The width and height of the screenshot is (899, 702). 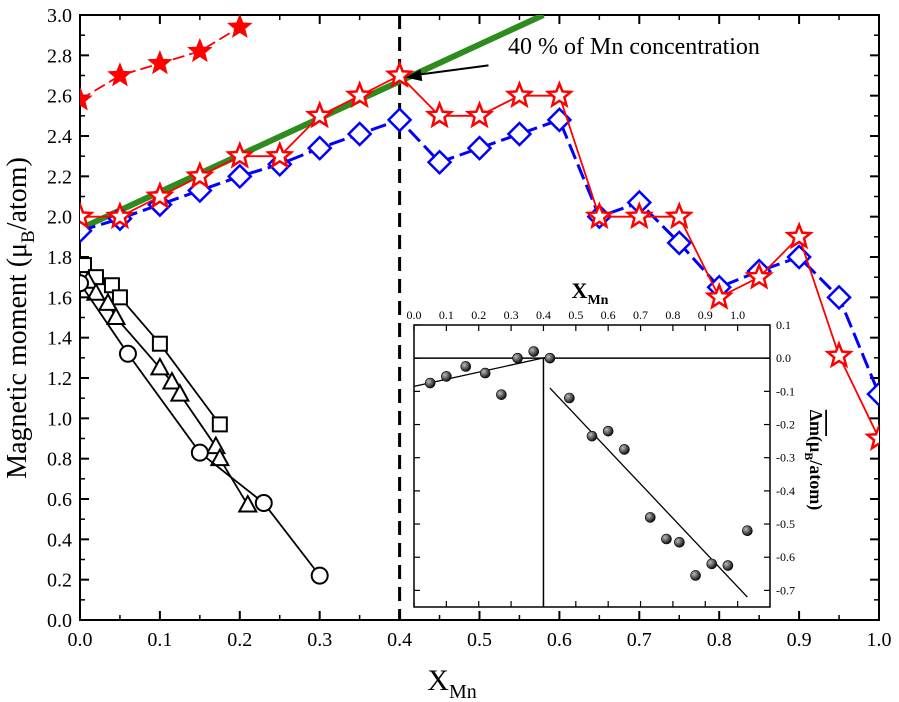 I want to click on inset-y-tick-label: -0.1, so click(x=785, y=391).